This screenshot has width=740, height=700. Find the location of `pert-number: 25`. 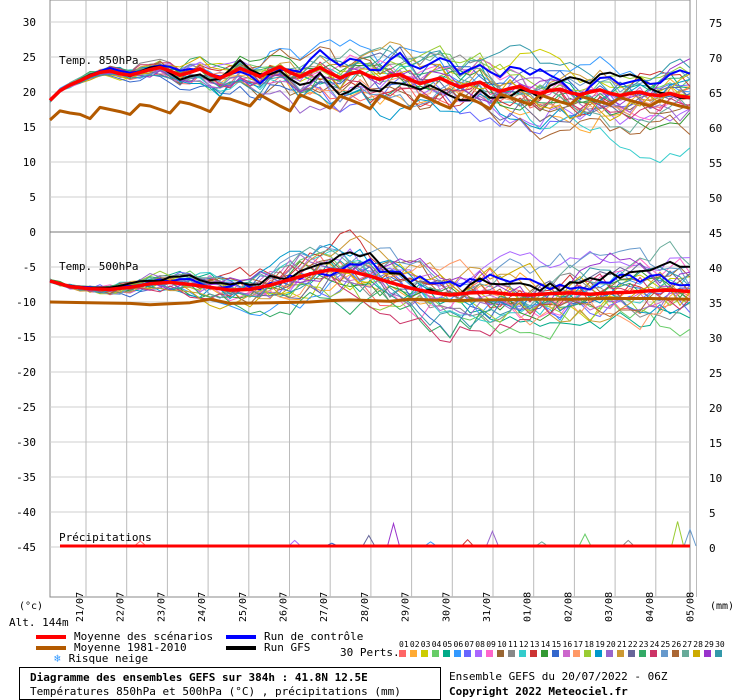

pert-number: 25 is located at coordinates (665, 644).